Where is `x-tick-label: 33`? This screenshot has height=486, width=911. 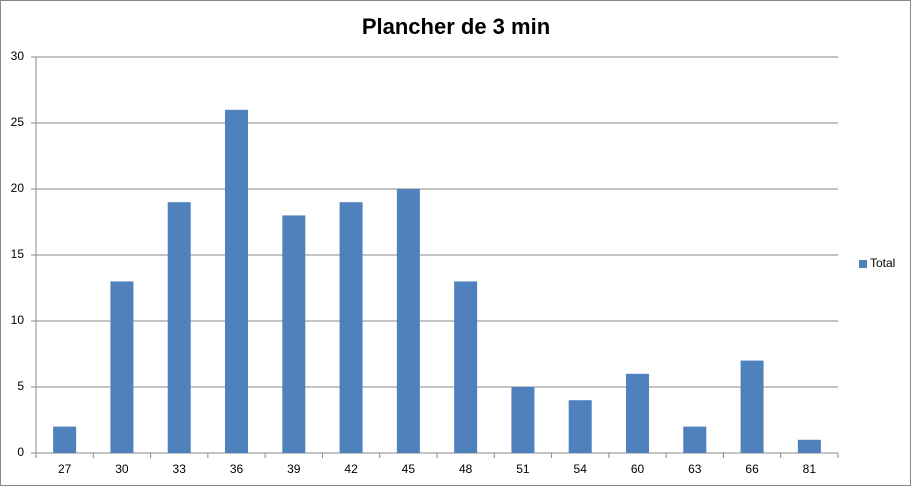 x-tick-label: 33 is located at coordinates (180, 469).